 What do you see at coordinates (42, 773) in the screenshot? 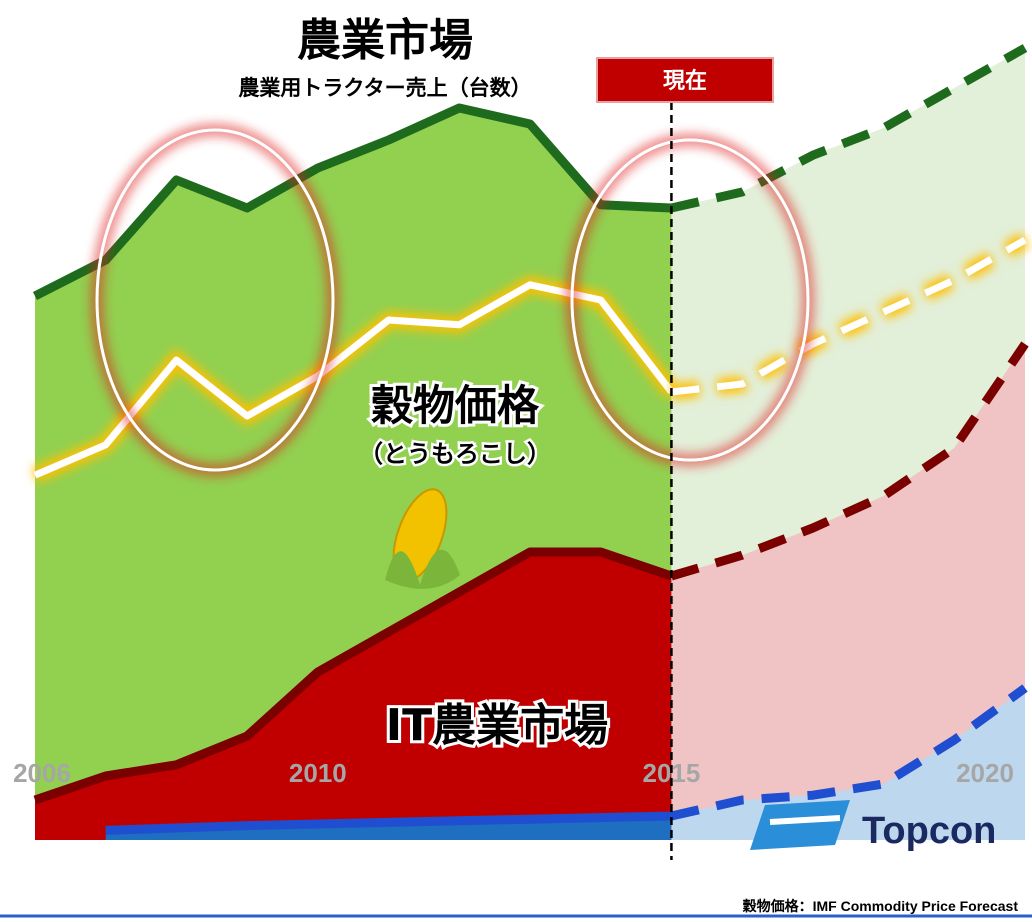
I see `x-tick-label: 2006` at bounding box center [42, 773].